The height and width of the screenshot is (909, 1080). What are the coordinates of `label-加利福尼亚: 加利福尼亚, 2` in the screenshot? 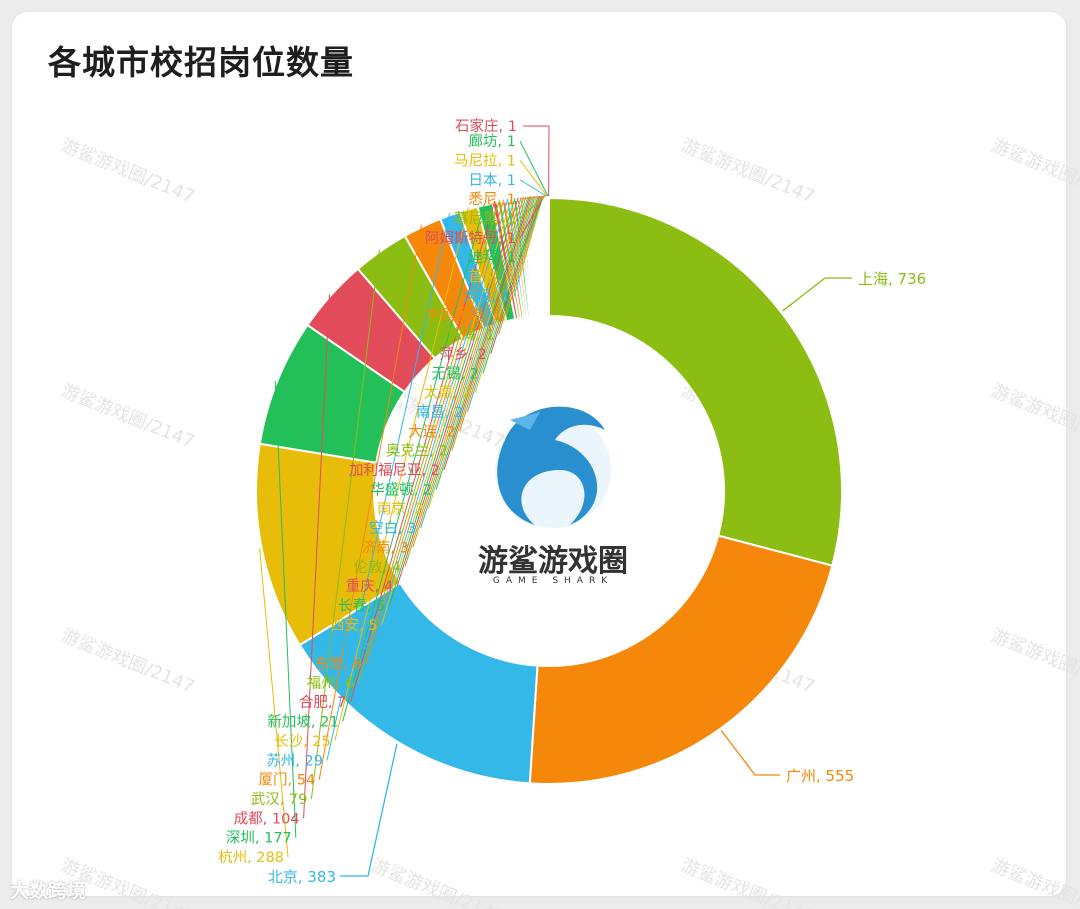 It's located at (394, 470).